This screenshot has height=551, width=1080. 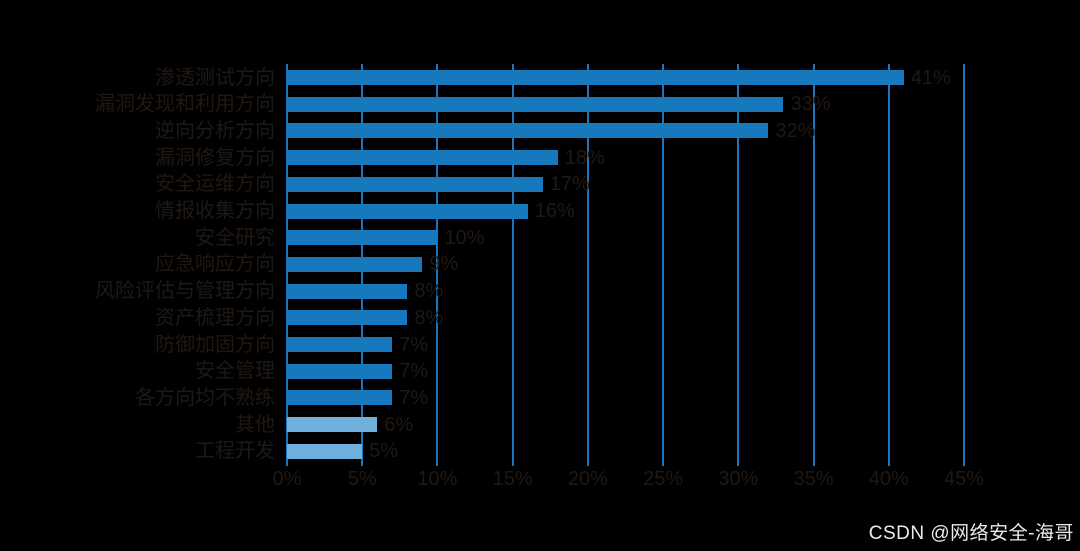 What do you see at coordinates (625, 451) in the screenshot?
I see `bar-row: 5%` at bounding box center [625, 451].